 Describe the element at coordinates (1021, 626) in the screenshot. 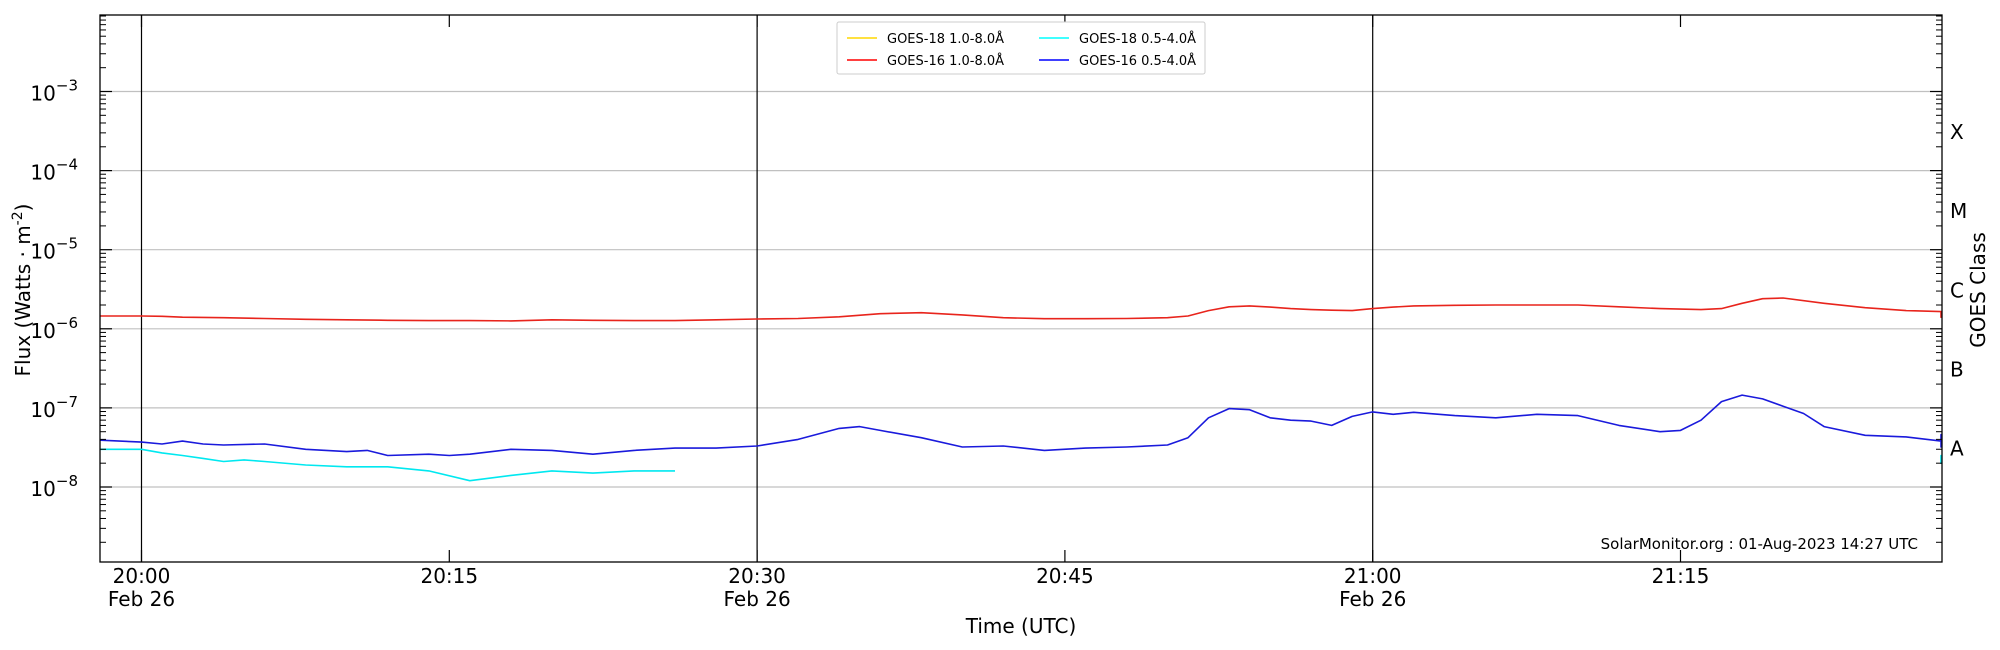

I see `x-axis-title: Time (UTC)` at that location.